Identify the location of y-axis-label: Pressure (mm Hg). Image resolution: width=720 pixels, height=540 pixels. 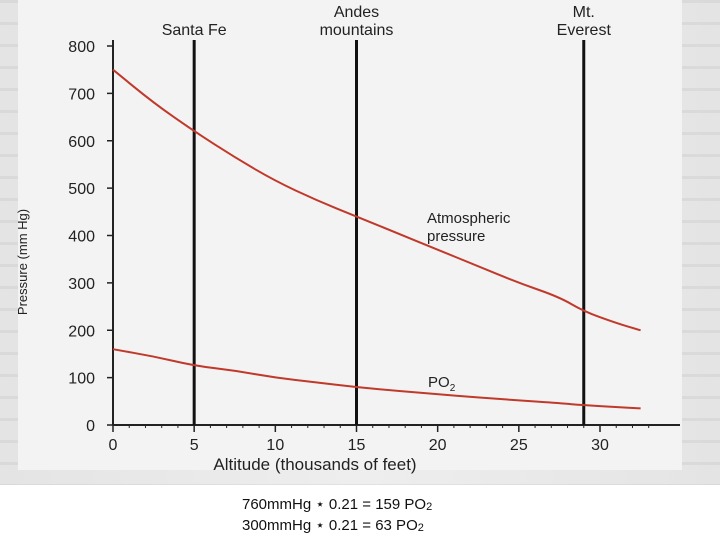
(22, 262).